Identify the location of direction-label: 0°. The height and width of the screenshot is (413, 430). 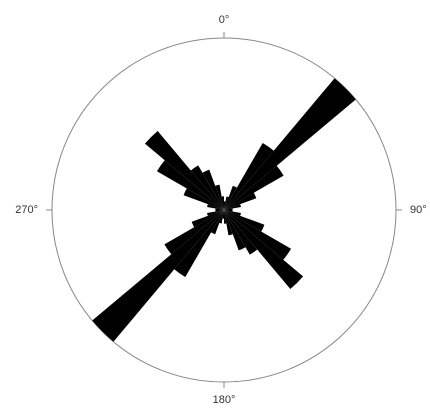
(224, 20).